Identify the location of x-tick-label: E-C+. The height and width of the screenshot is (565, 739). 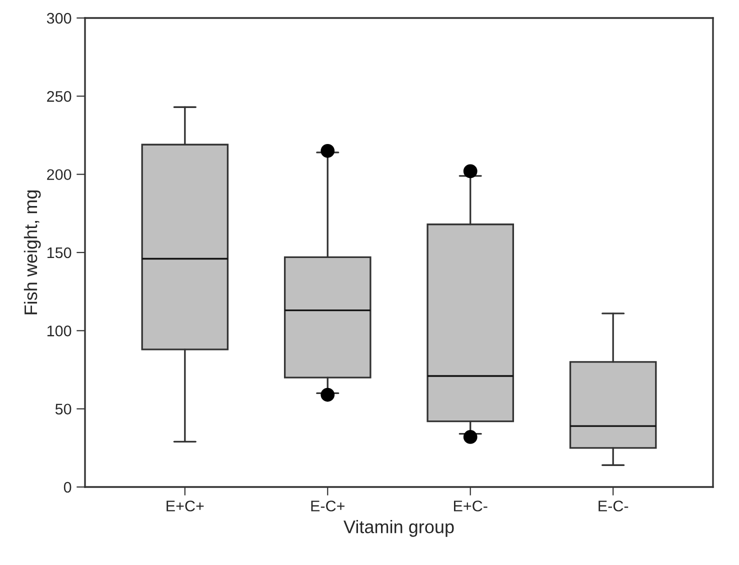
(327, 506).